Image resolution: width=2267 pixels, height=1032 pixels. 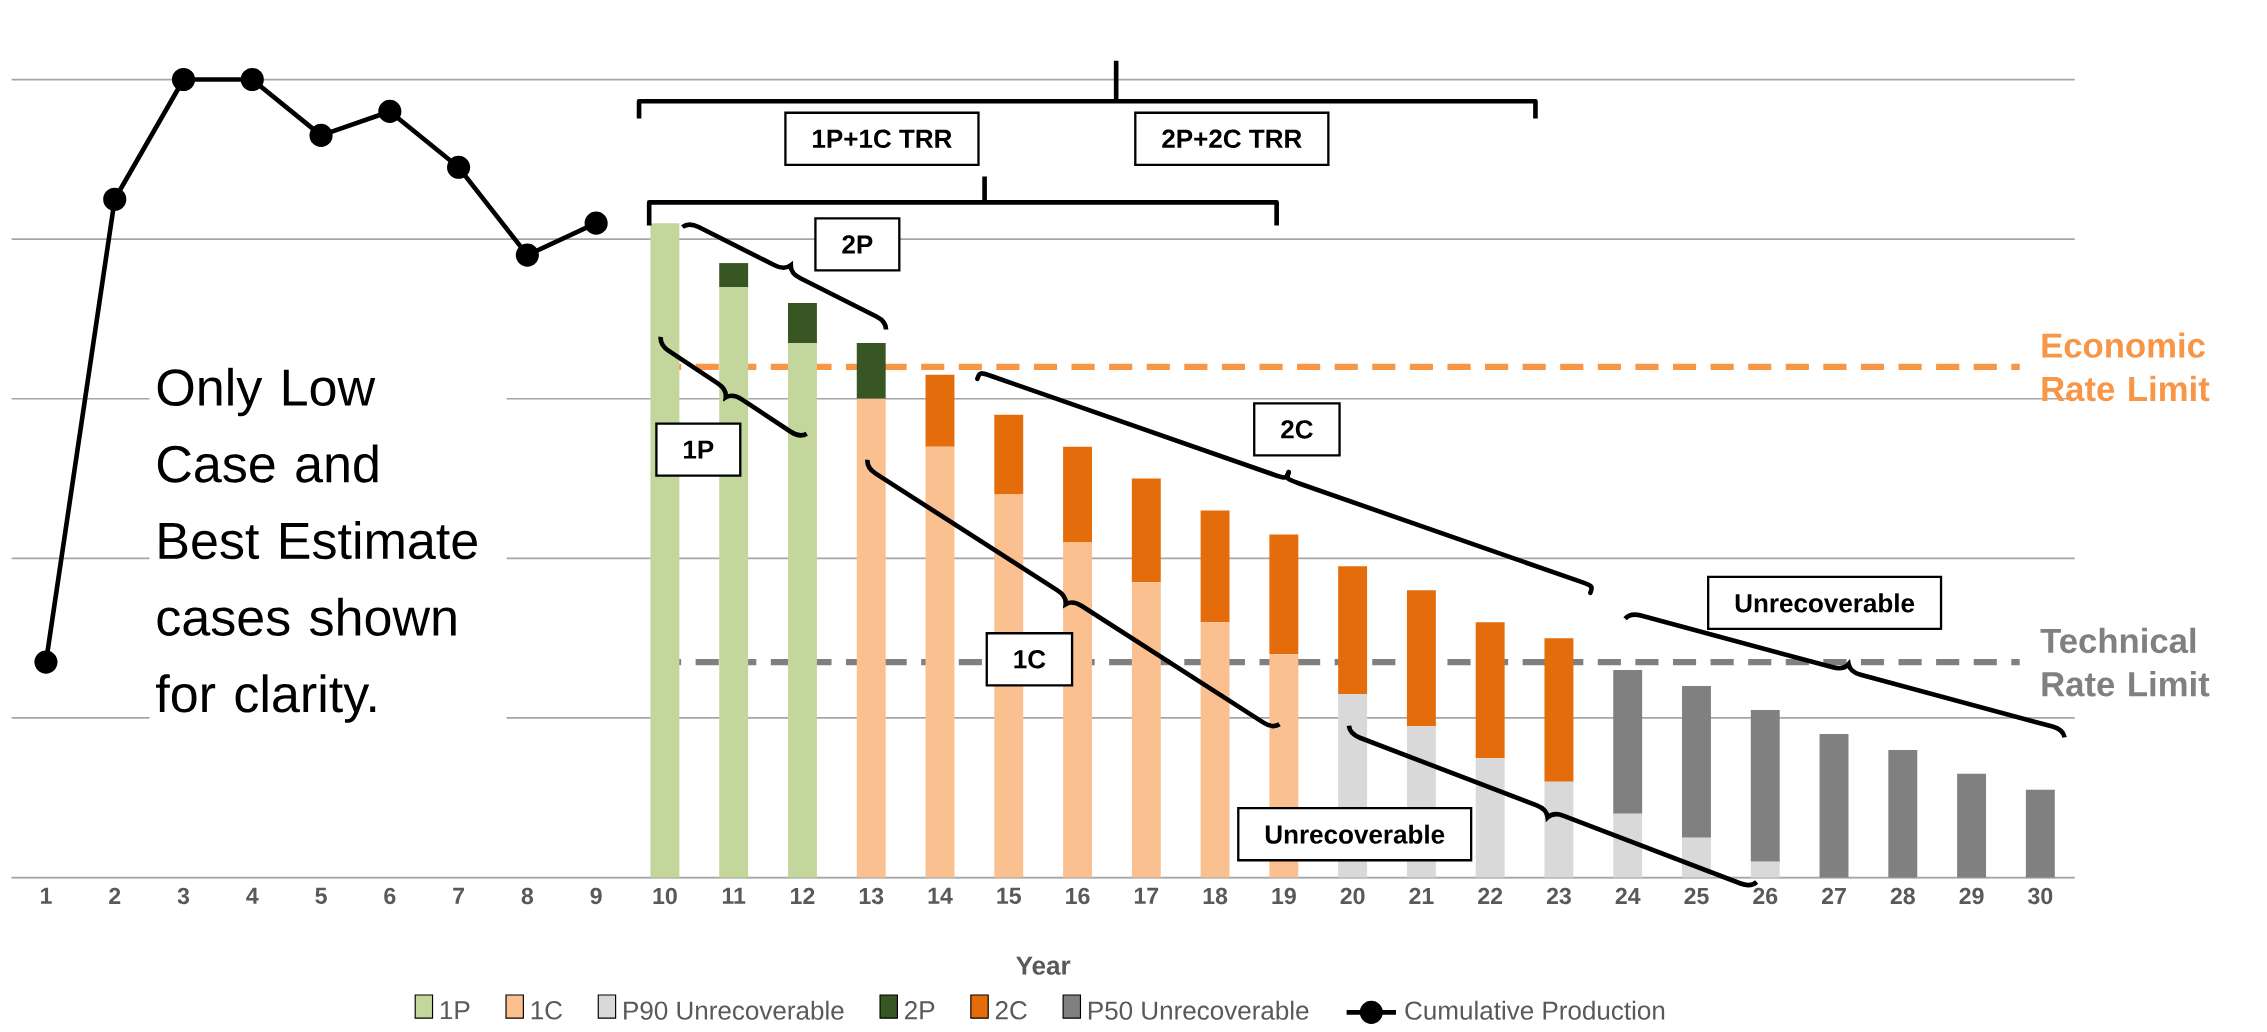 I want to click on x-tick-label: 8, so click(x=527, y=896).